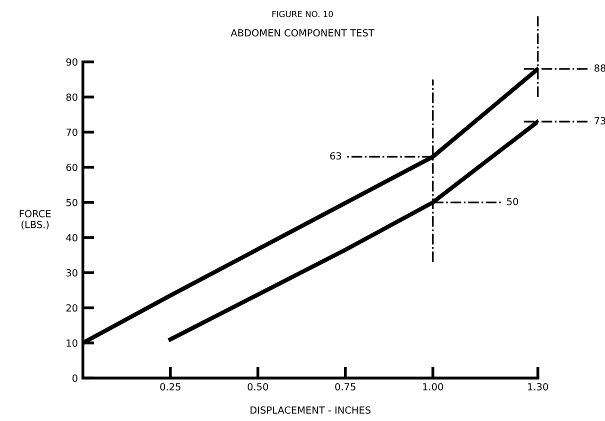 Image resolution: width=605 pixels, height=421 pixels. Describe the element at coordinates (512, 202) in the screenshot. I see `ref-line-label: 50` at that location.